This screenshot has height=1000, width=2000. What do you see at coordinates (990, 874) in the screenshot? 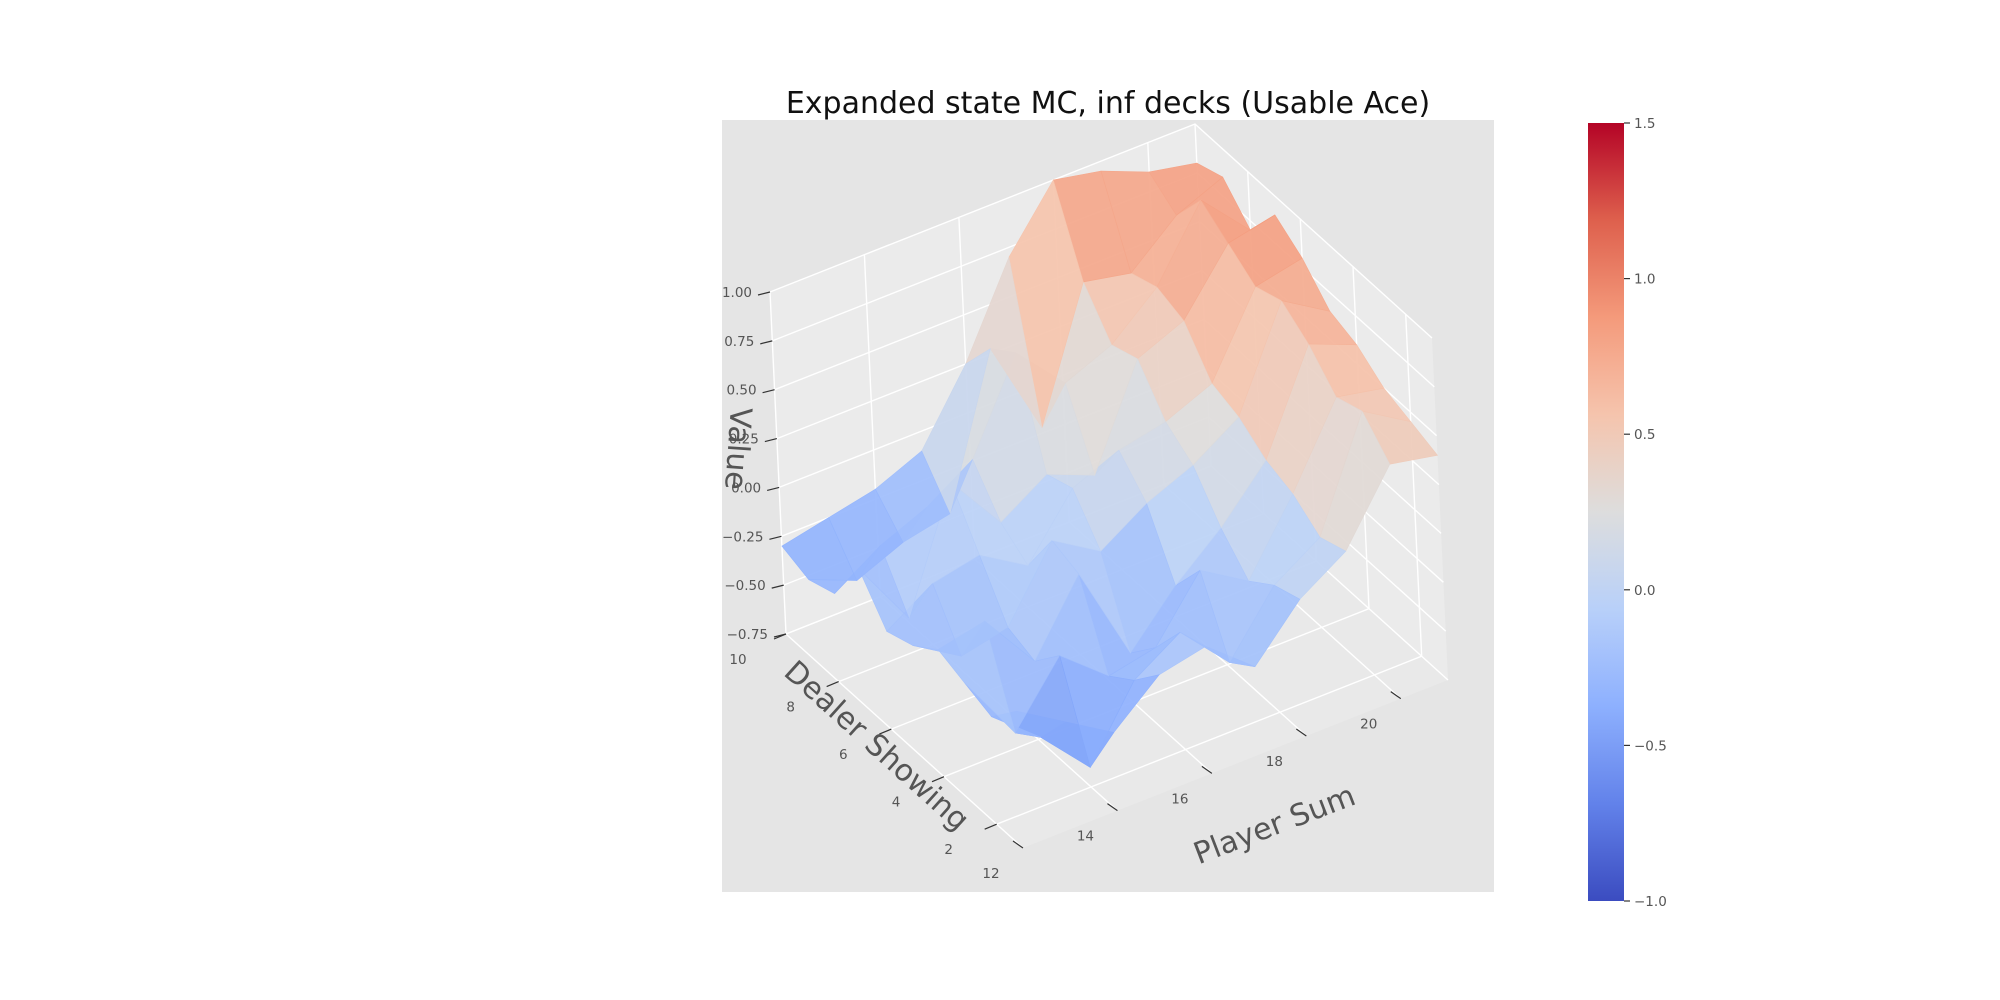
I see `x-tick-label: 12` at bounding box center [990, 874].